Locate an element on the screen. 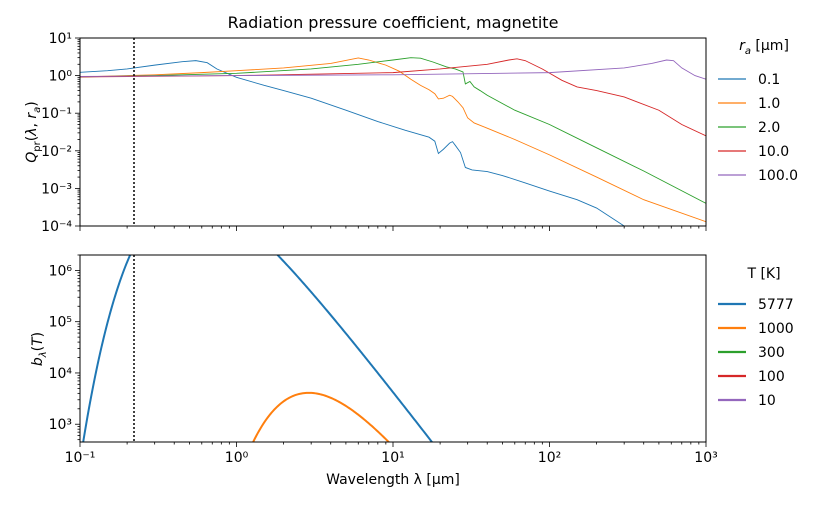  bottom-ytick-label: 10⁵ is located at coordinates (60, 323).